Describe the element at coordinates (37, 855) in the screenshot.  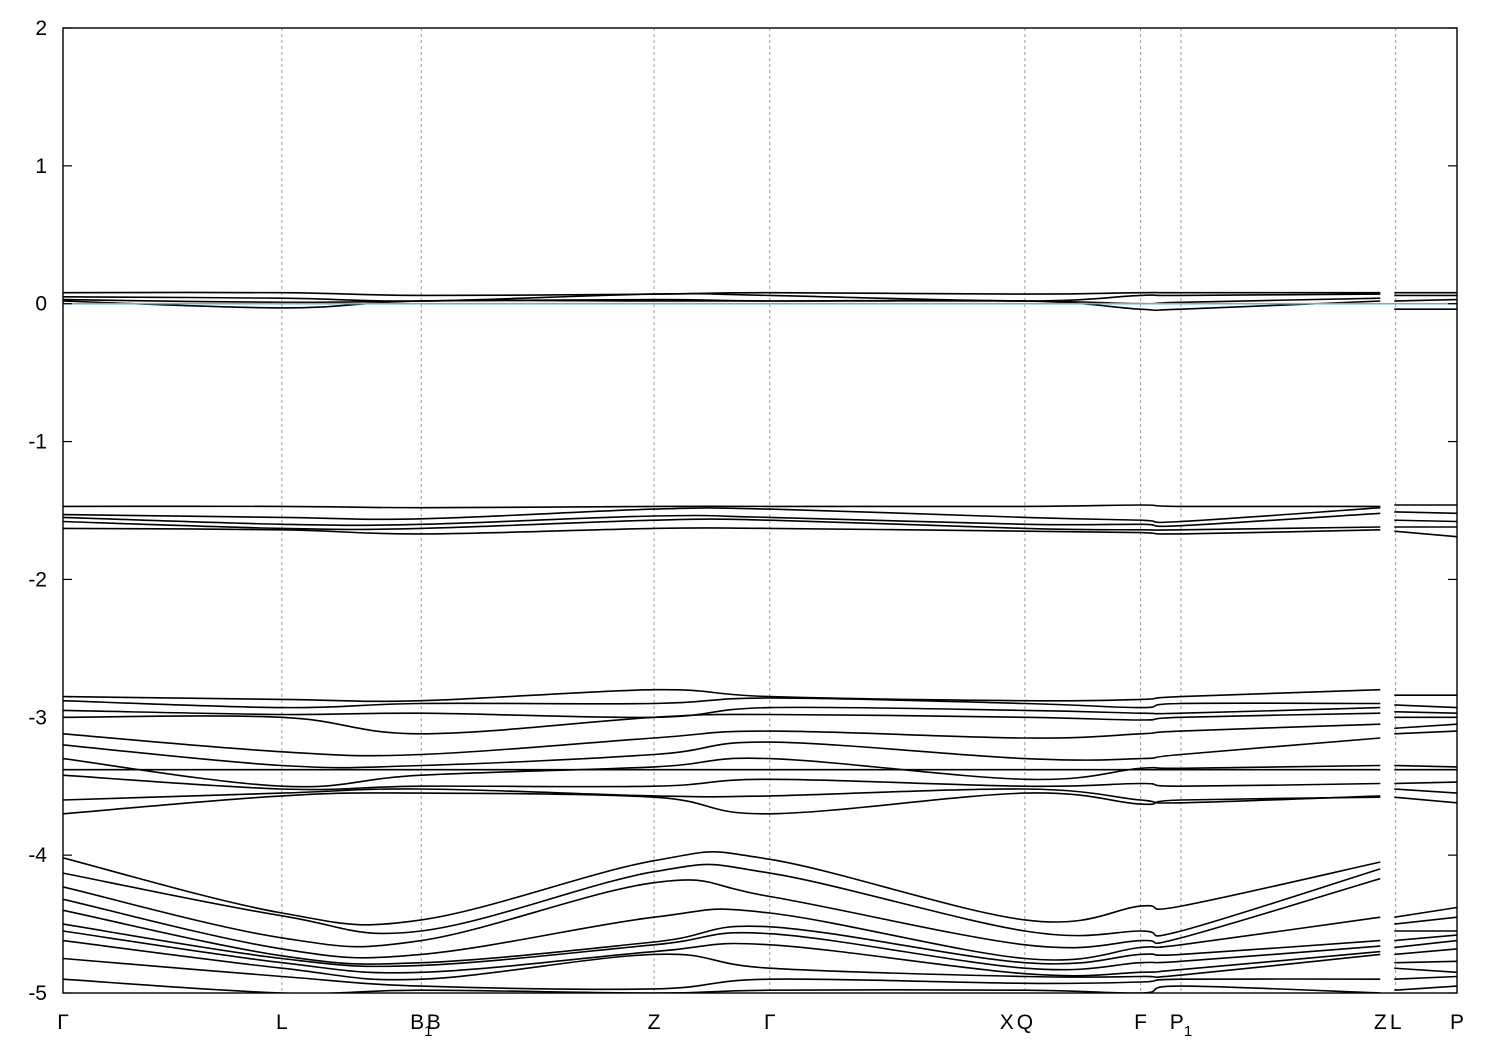
I see `y-tick-label: -4` at that location.